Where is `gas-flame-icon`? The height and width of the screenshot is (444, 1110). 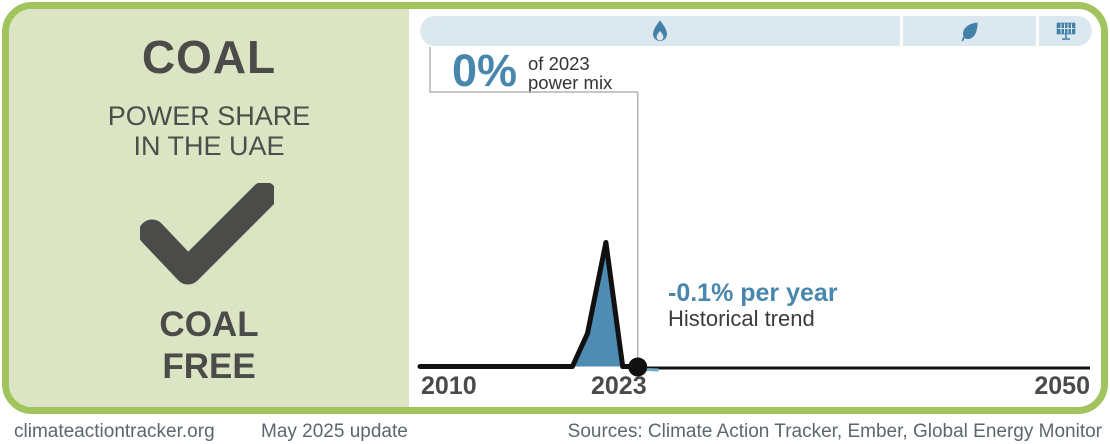
gas-flame-icon is located at coordinates (660, 30).